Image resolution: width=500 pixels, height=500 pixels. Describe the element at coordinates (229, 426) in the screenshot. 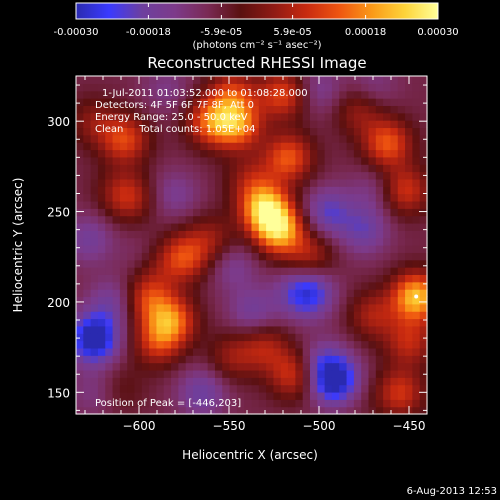

I see `x-tick-label: −550` at that location.